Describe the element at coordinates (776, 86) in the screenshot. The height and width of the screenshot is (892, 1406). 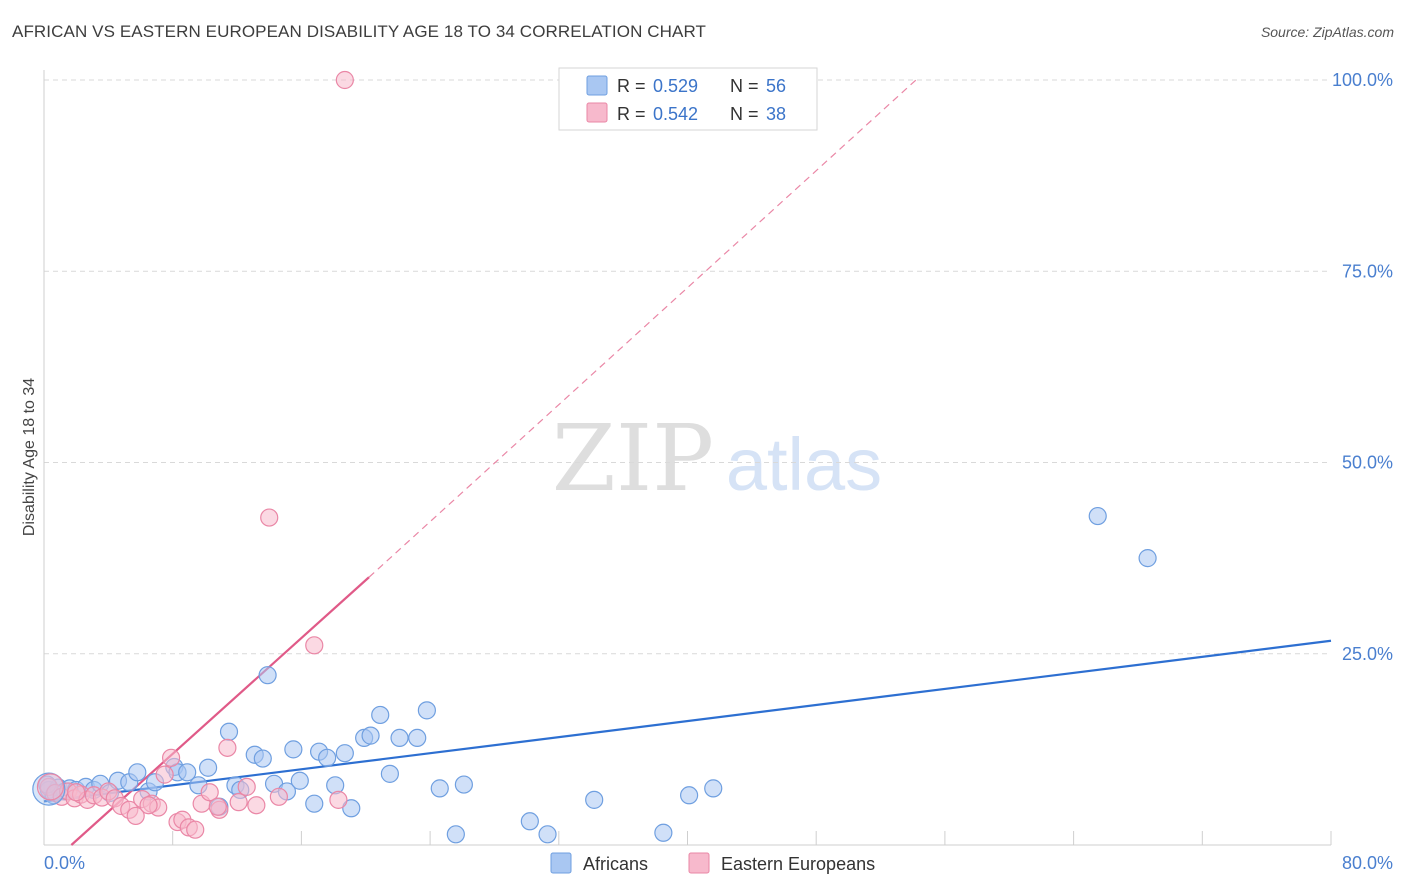
I see `legend-n-value: 56` at that location.